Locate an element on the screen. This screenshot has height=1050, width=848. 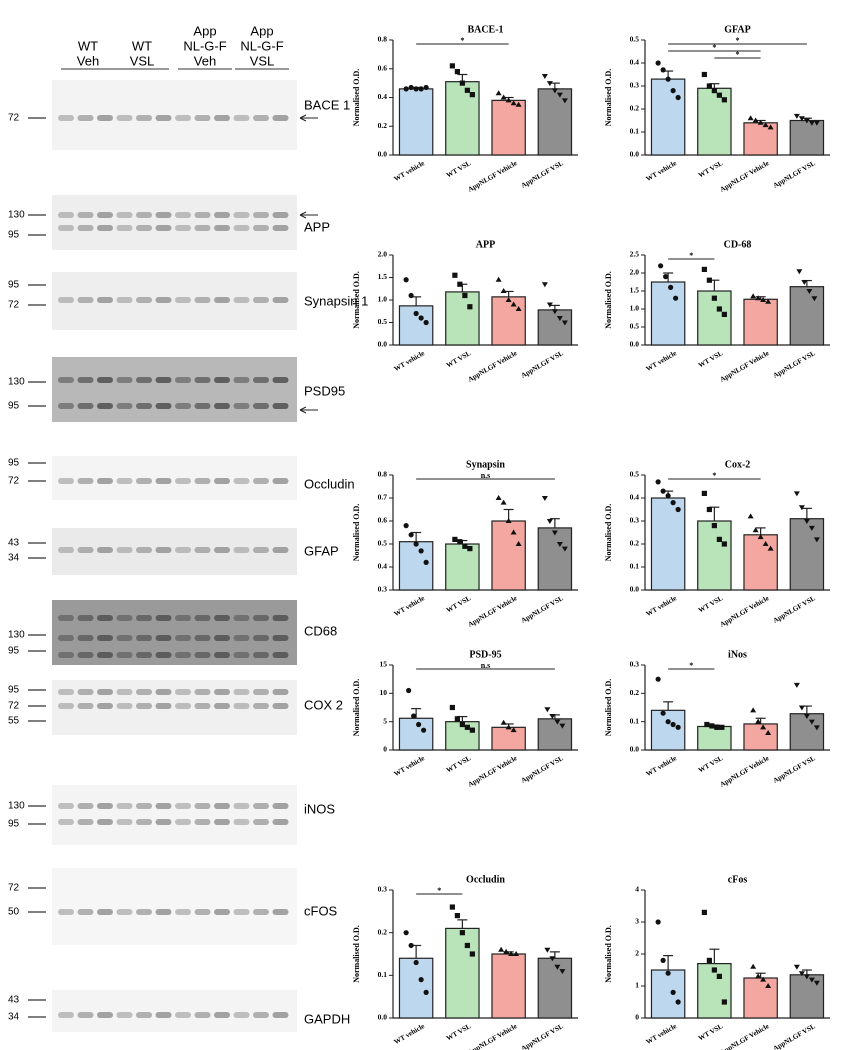
mw-marker-label: 95 is located at coordinates (14, 285).